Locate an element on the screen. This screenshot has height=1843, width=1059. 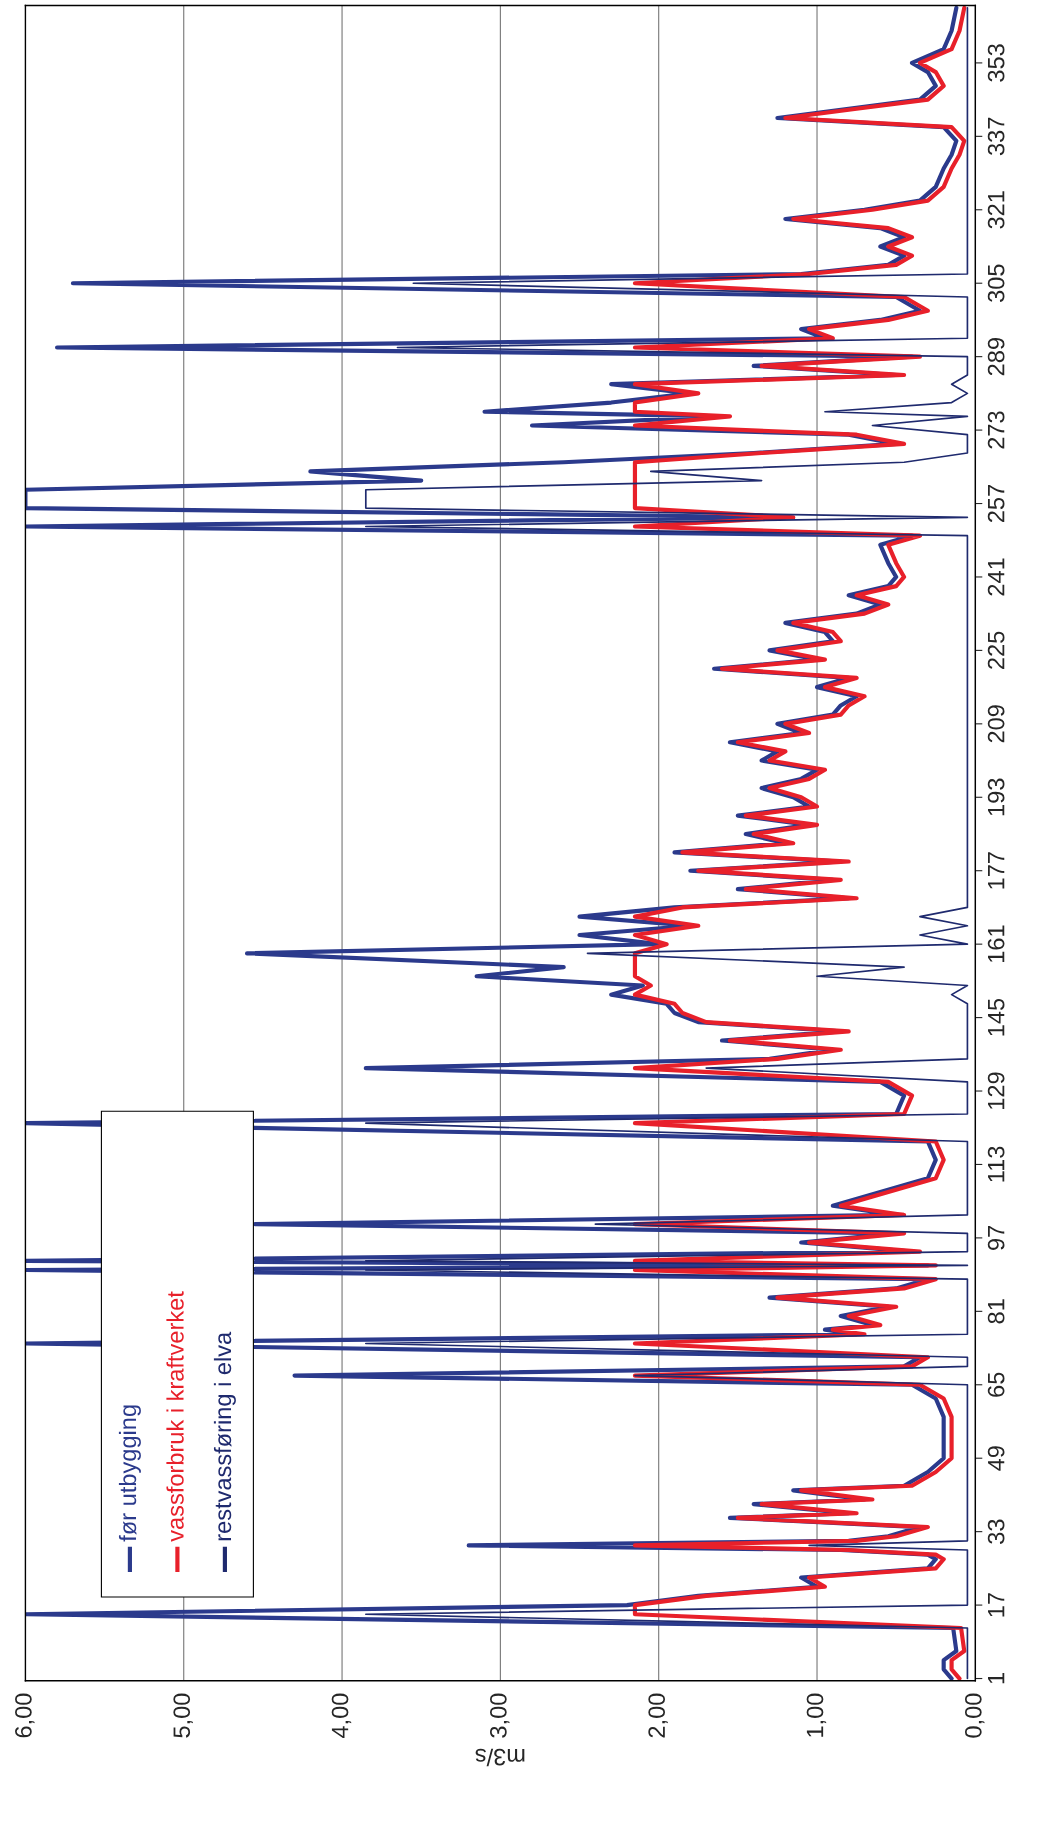
y-tick-label: 49 is located at coordinates (996, 1458).